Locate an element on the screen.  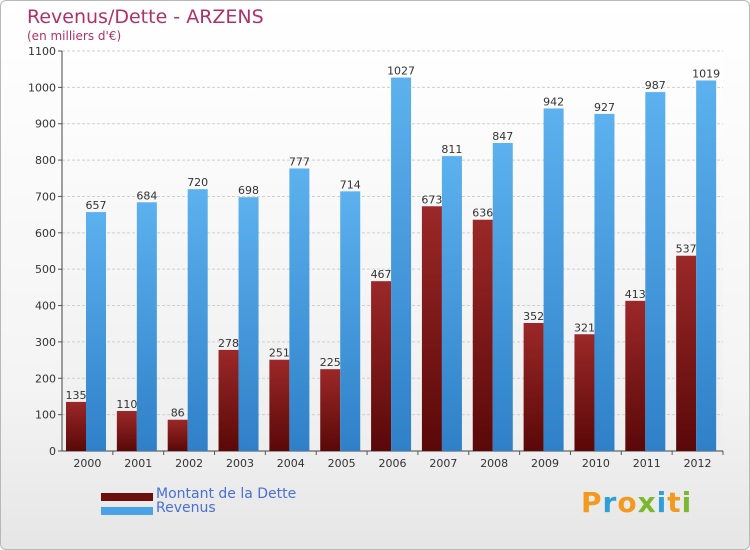
y-tick-label: 0 is located at coordinates (52, 451).